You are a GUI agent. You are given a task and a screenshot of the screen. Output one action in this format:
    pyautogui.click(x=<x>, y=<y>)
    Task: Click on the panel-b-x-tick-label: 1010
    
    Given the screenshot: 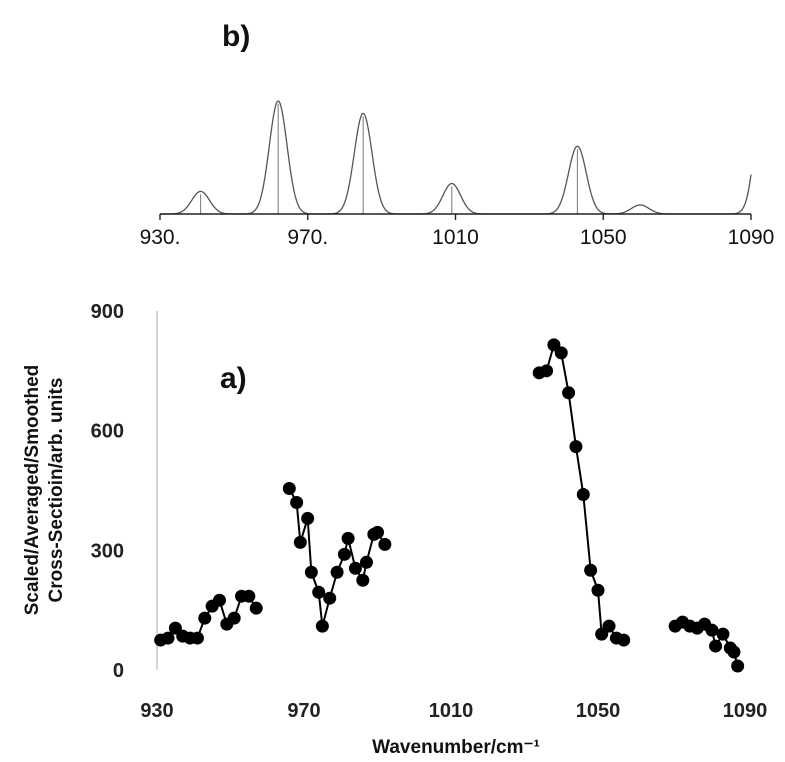 What is the action you would take?
    pyautogui.click(x=455, y=237)
    